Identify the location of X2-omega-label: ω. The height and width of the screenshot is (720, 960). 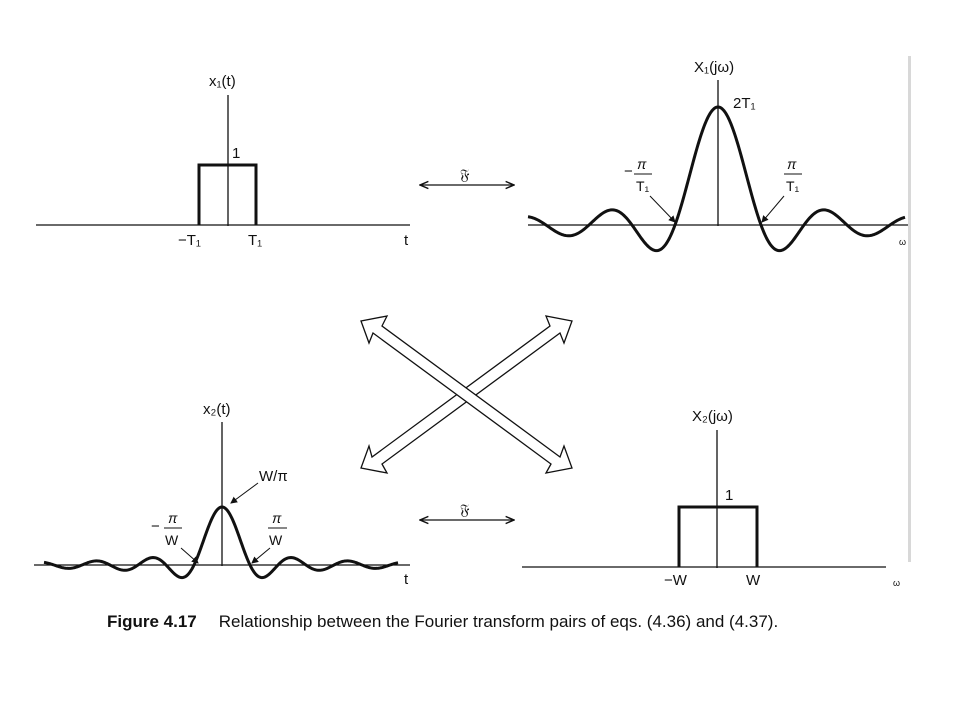
(896, 583).